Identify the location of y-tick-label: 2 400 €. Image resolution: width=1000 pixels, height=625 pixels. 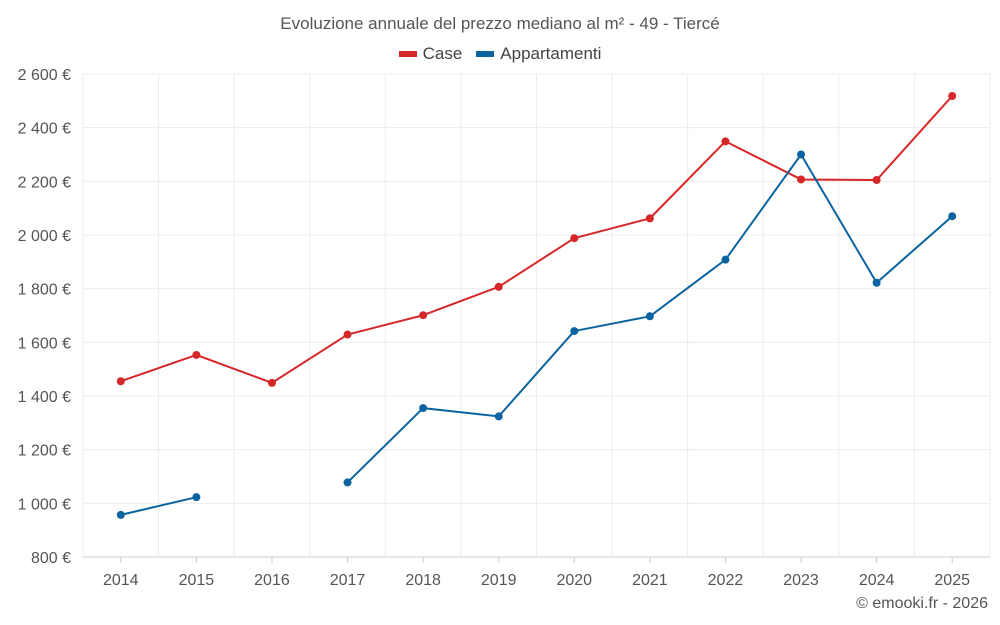
(44, 129).